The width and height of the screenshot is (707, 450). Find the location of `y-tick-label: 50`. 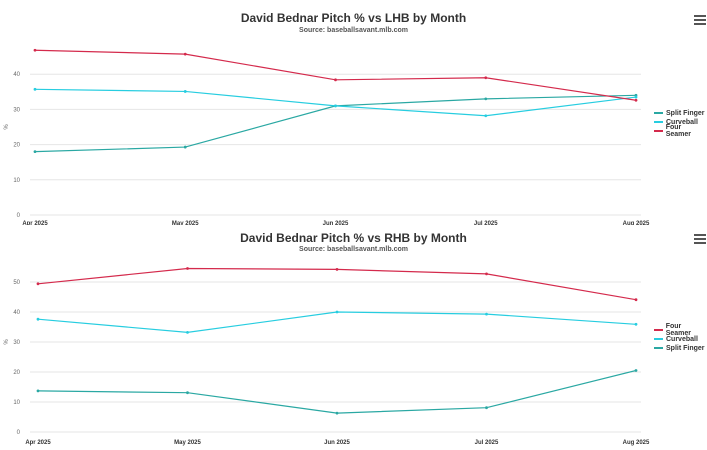

y-tick-label: 50 is located at coordinates (16, 283).